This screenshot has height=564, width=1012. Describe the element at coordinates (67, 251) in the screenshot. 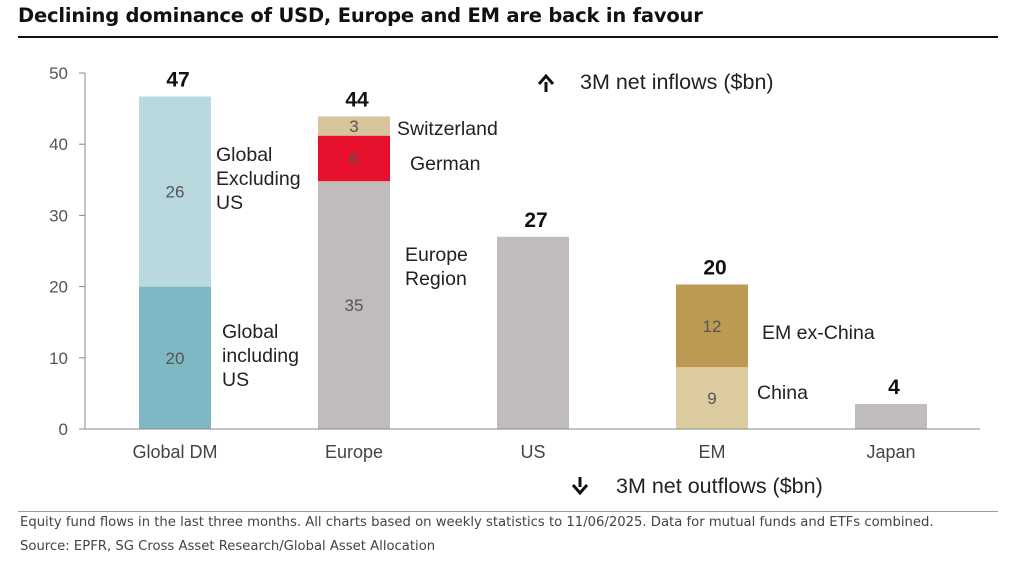

I see `y-axis: 0 10 20 30 40 50` at that location.